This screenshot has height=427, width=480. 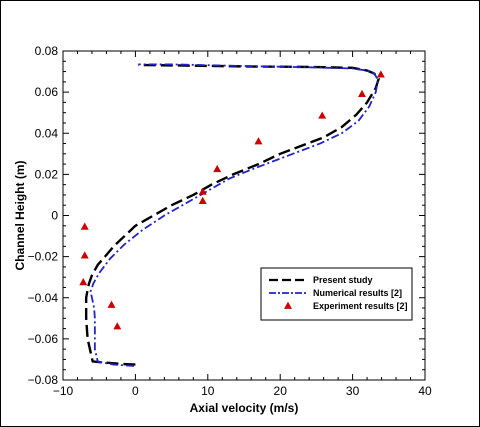 What do you see at coordinates (20, 215) in the screenshot?
I see `y-axis-title: Channel Height (m)` at bounding box center [20, 215].